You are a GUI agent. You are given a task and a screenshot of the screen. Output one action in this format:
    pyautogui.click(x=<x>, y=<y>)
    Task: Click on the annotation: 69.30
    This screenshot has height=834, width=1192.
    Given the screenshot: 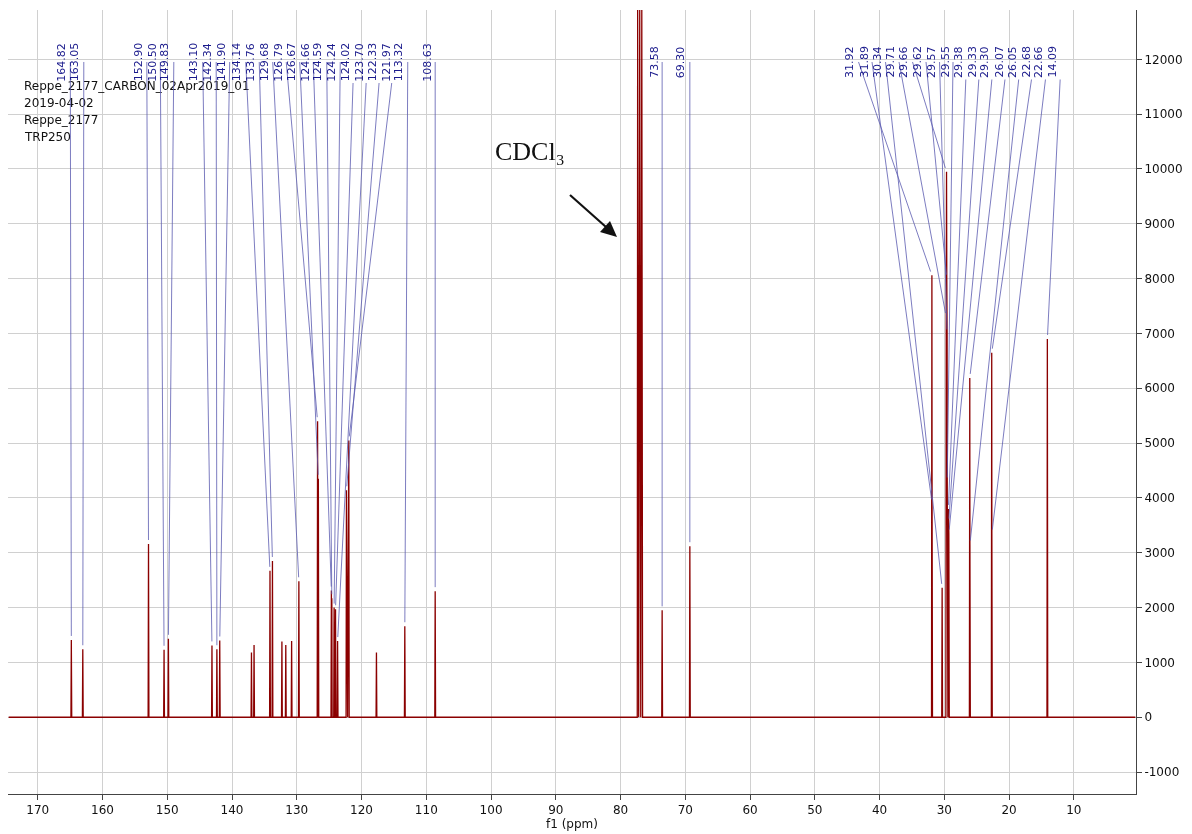 What is the action you would take?
    pyautogui.click(x=681, y=62)
    